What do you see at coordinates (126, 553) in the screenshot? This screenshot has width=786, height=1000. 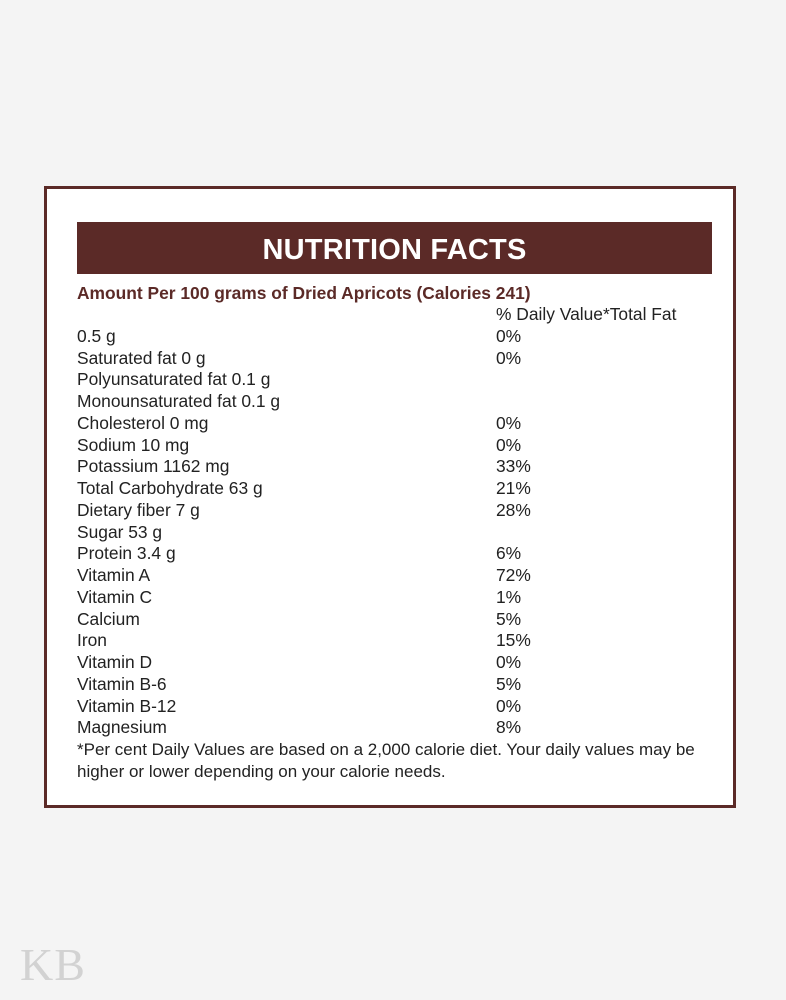 I see `nutrient-name: Protein 3.4 g` at bounding box center [126, 553].